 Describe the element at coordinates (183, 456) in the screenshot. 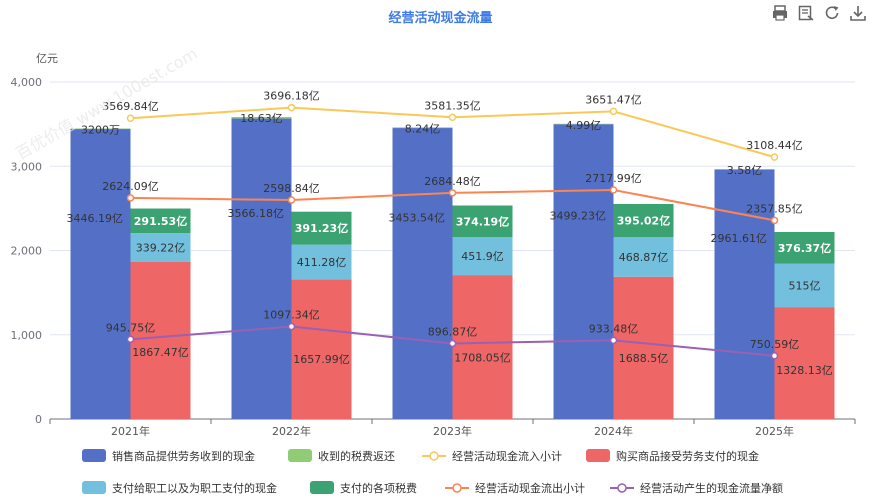

I see `legend-label: 销售商品提供劳务收到的现金` at that location.